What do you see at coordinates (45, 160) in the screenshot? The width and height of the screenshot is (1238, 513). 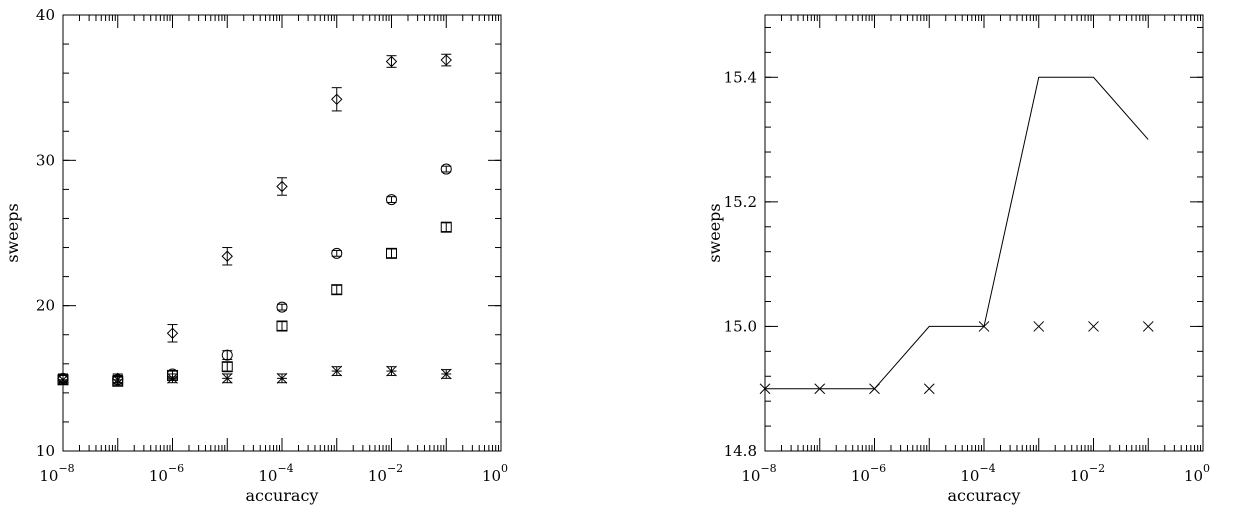 I see `y-tick-label: 30` at bounding box center [45, 160].